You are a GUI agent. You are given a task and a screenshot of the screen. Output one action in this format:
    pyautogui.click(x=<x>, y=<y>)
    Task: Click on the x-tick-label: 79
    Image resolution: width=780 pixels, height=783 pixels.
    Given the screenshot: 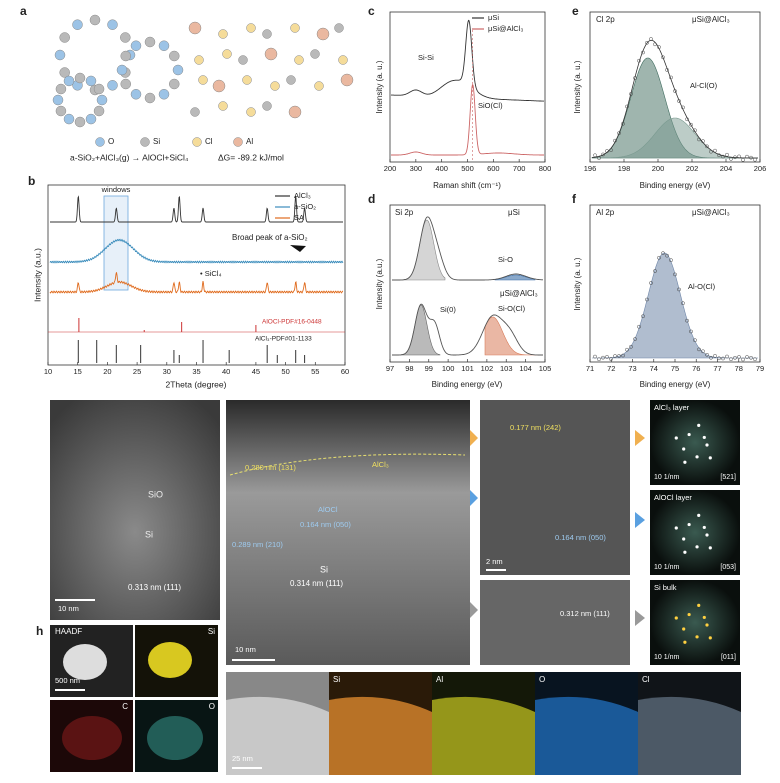 What is the action you would take?
    pyautogui.click(x=760, y=368)
    